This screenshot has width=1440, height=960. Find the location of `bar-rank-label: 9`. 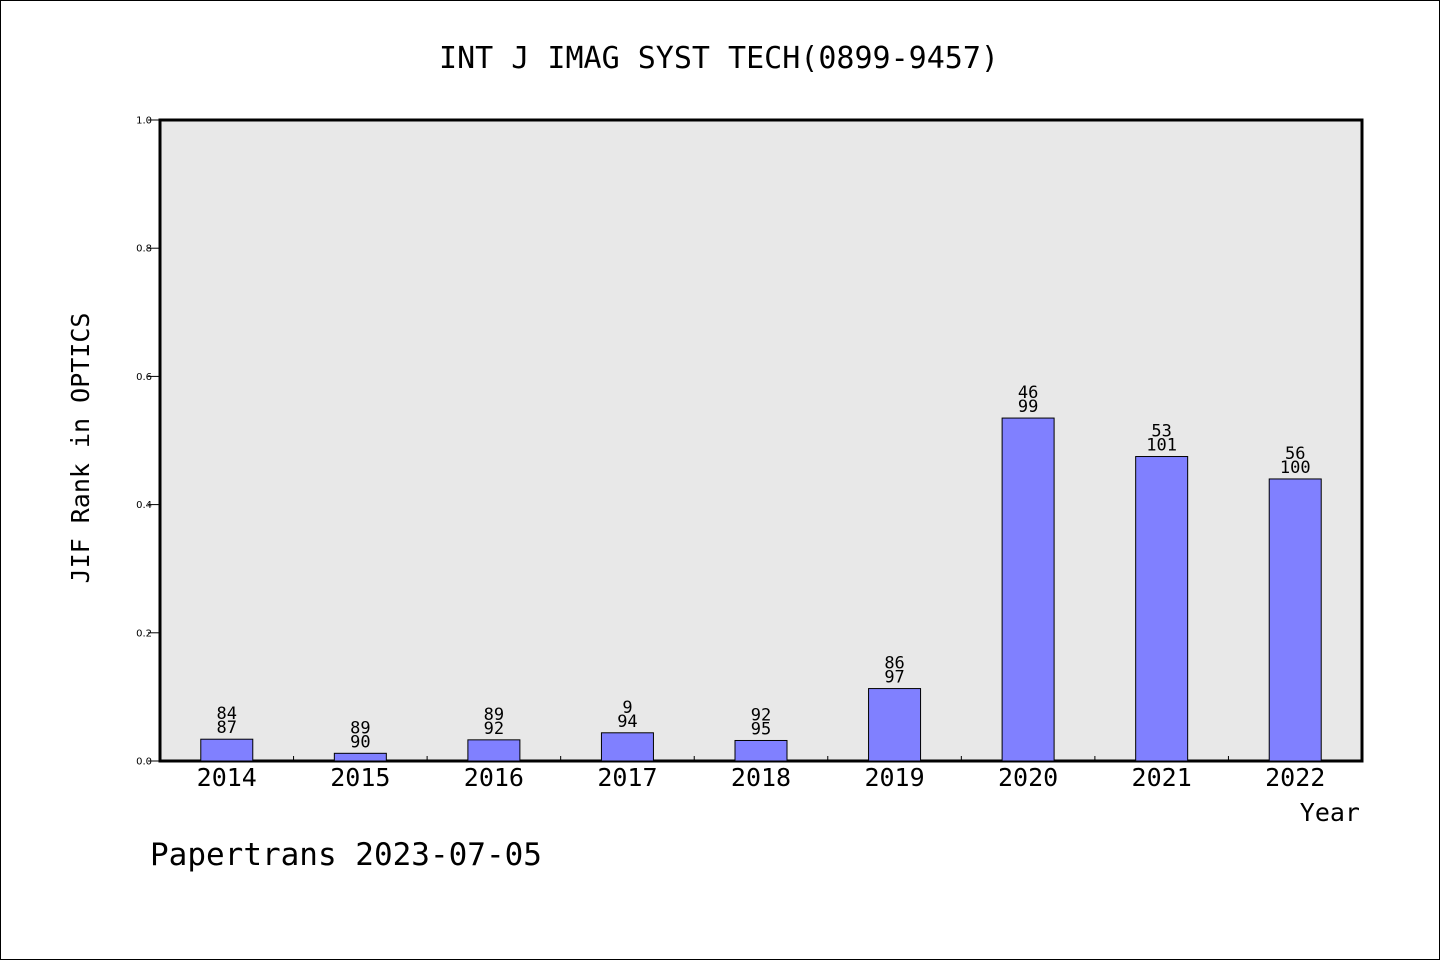

bar-rank-label: 9 is located at coordinates (627, 708).